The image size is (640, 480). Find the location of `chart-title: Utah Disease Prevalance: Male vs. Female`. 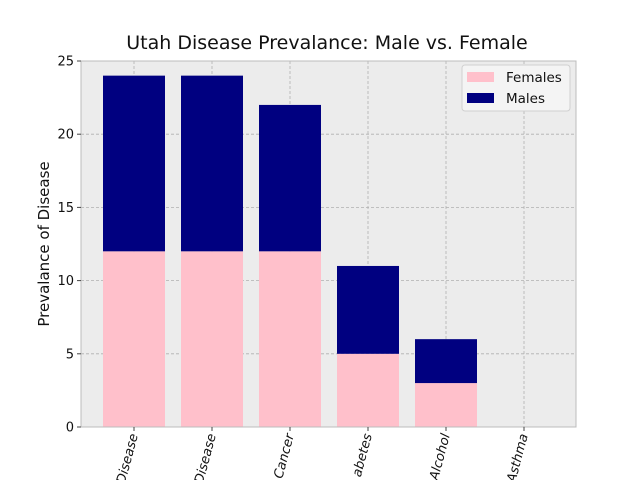

chart-title: Utah Disease Prevalance: Male vs. Female is located at coordinates (326, 43).